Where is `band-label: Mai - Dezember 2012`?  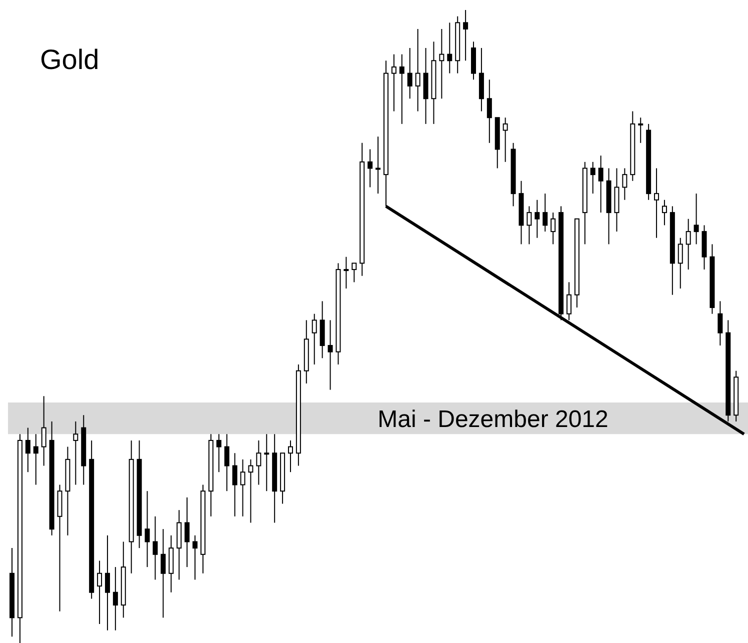 band-label: Mai - Dezember 2012 is located at coordinates (493, 419).